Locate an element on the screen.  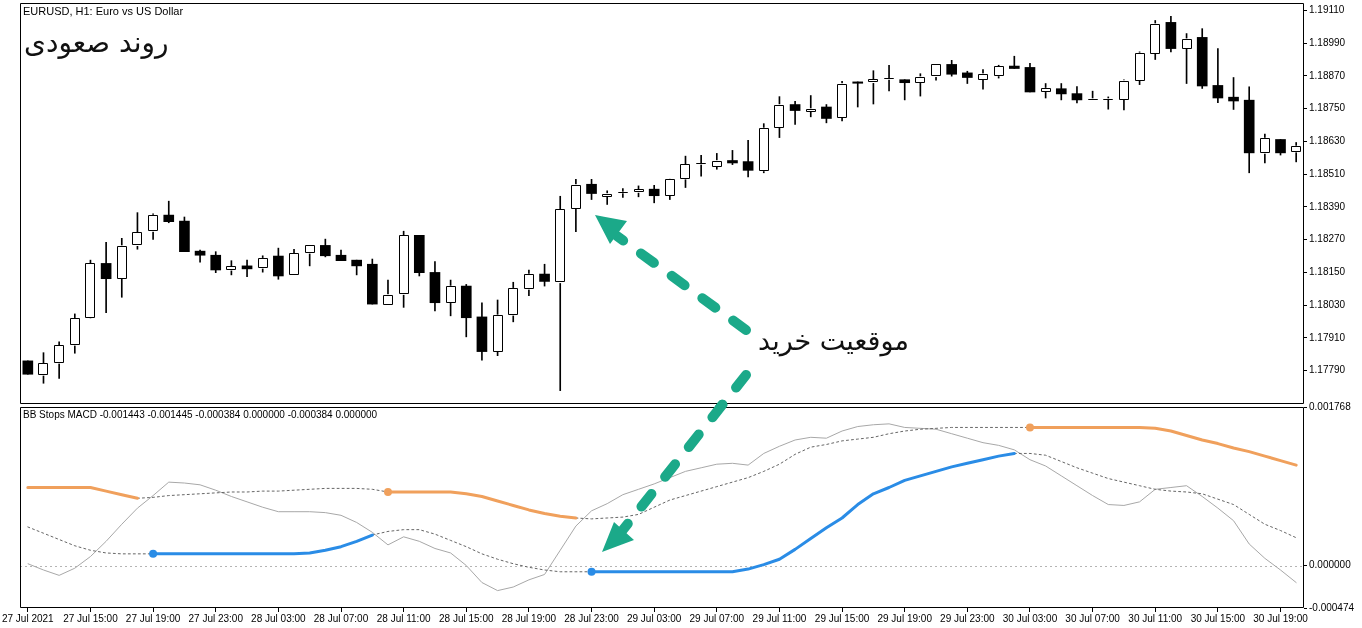
y-tick-label: 1.18630 is located at coordinates (1327, 141).